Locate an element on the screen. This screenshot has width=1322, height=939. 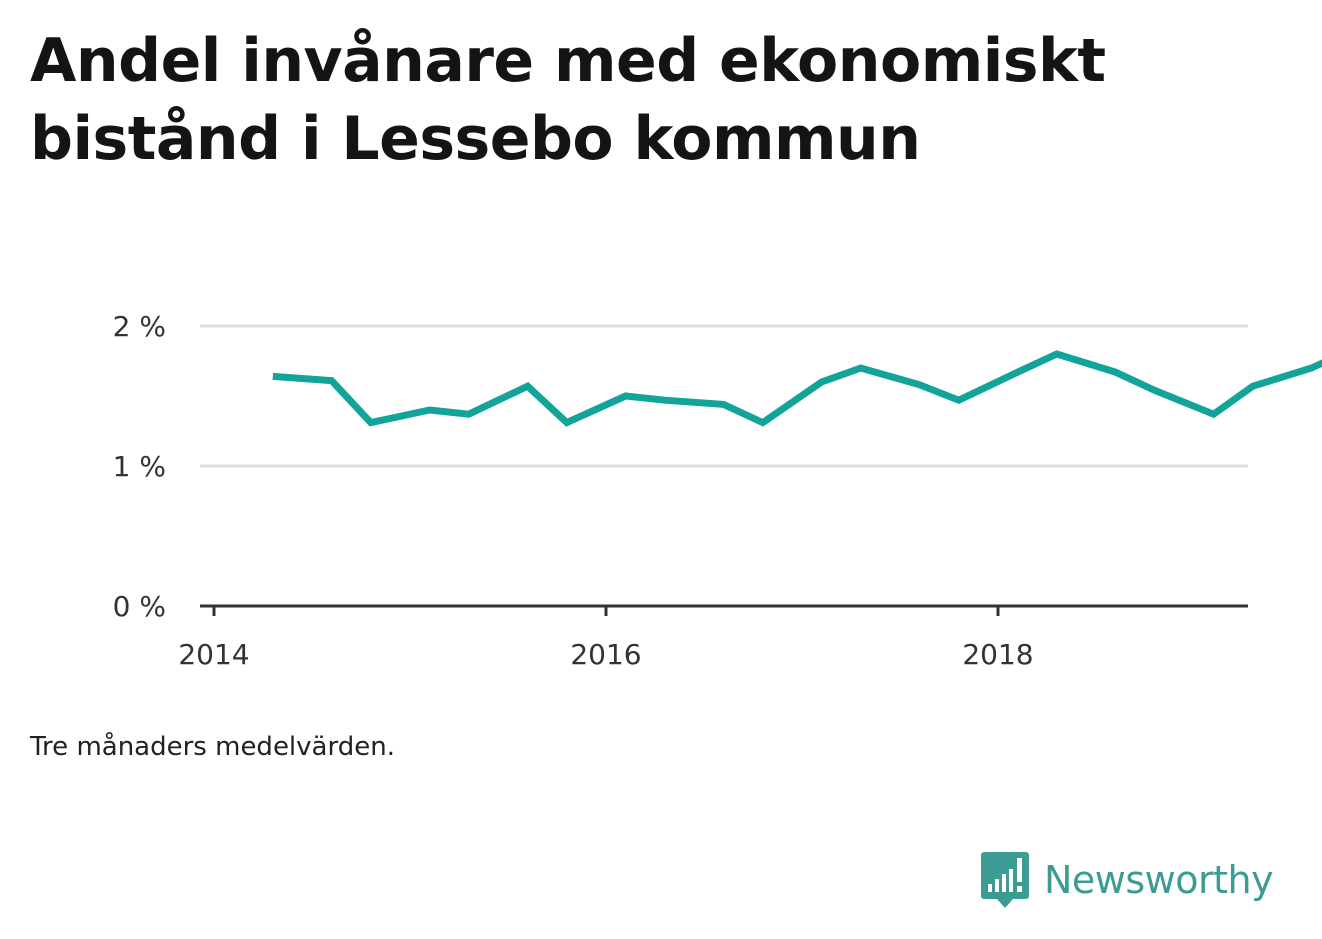
x-tick-label: 2014 is located at coordinates (213, 654).